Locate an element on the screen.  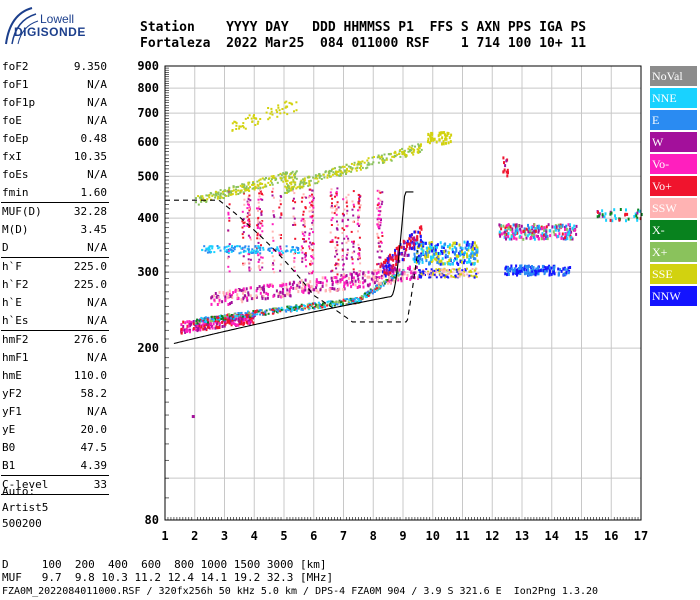
param-name: fxI is located at coordinates (12, 156).